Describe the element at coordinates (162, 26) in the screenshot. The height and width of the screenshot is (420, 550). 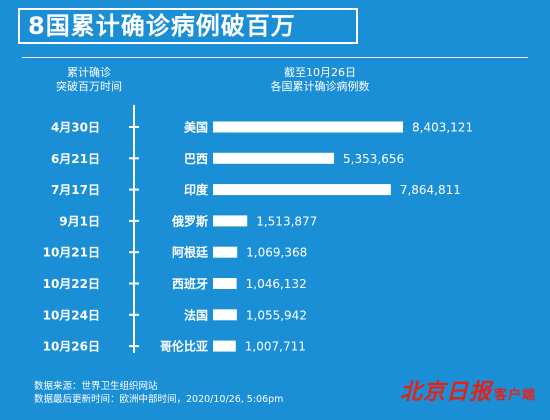
I see `page-title: 8国累计确诊病例破百万` at that location.